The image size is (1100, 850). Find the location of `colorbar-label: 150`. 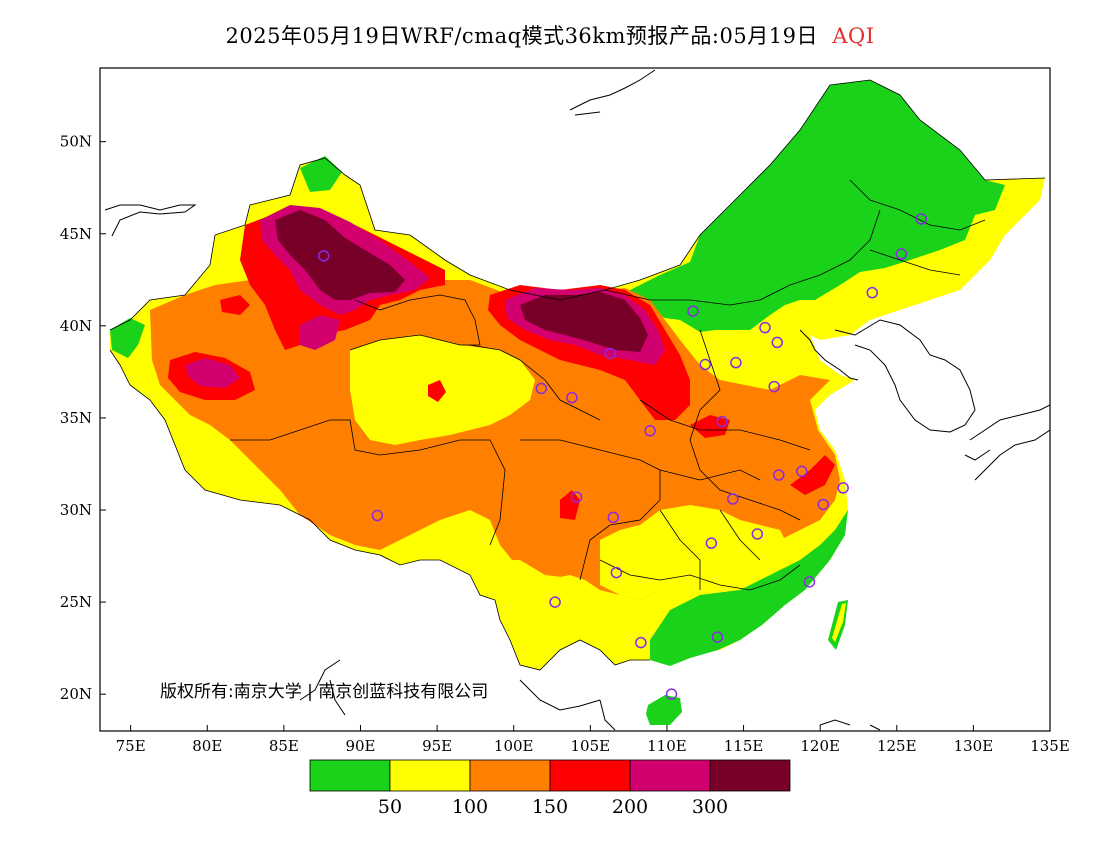

colorbar-label: 150 is located at coordinates (550, 807).